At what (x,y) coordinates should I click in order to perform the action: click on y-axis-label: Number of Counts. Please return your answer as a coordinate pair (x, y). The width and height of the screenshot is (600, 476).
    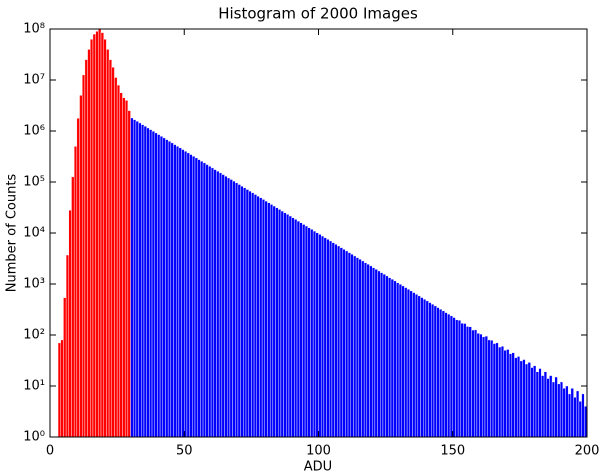
    Looking at the image, I should click on (12, 233).